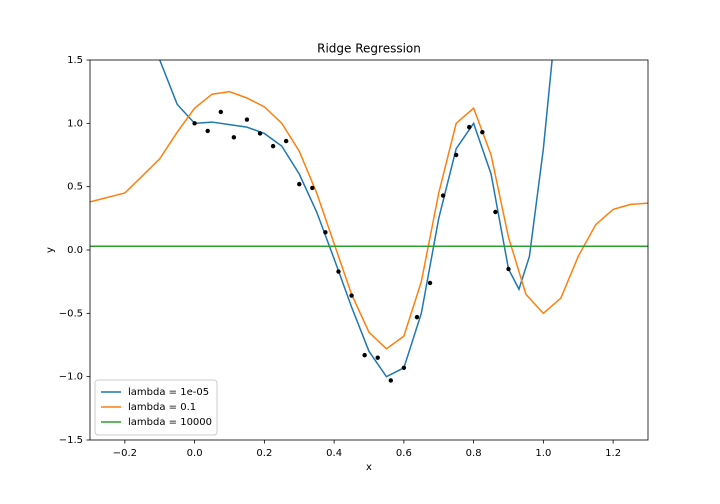 This screenshot has width=720, height=504. Describe the element at coordinates (162, 407) in the screenshot. I see `legend-label: lambda = 0.1` at that location.